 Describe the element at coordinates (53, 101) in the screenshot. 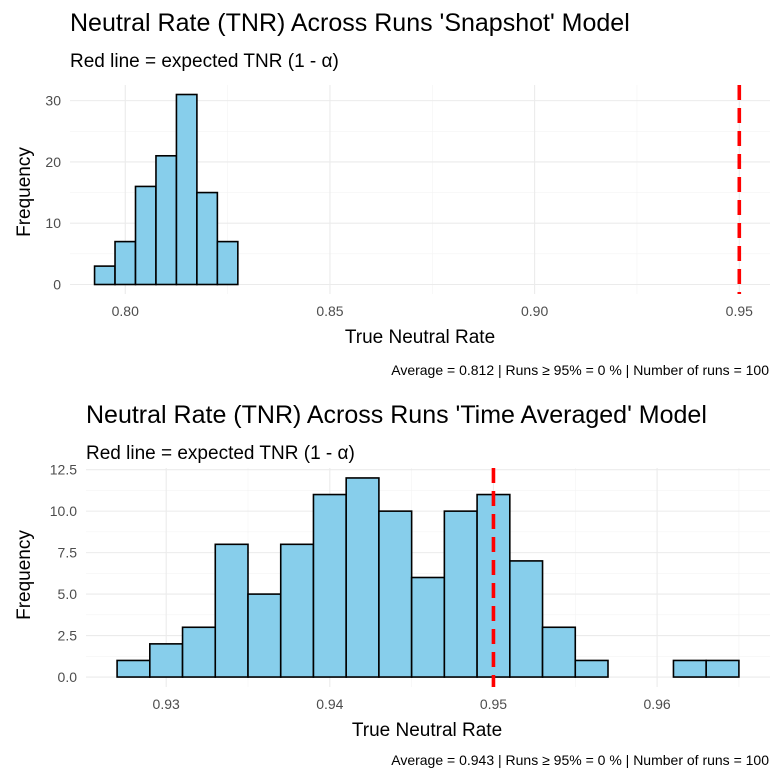

I see `snapshot-y-tick-label: 30` at that location.